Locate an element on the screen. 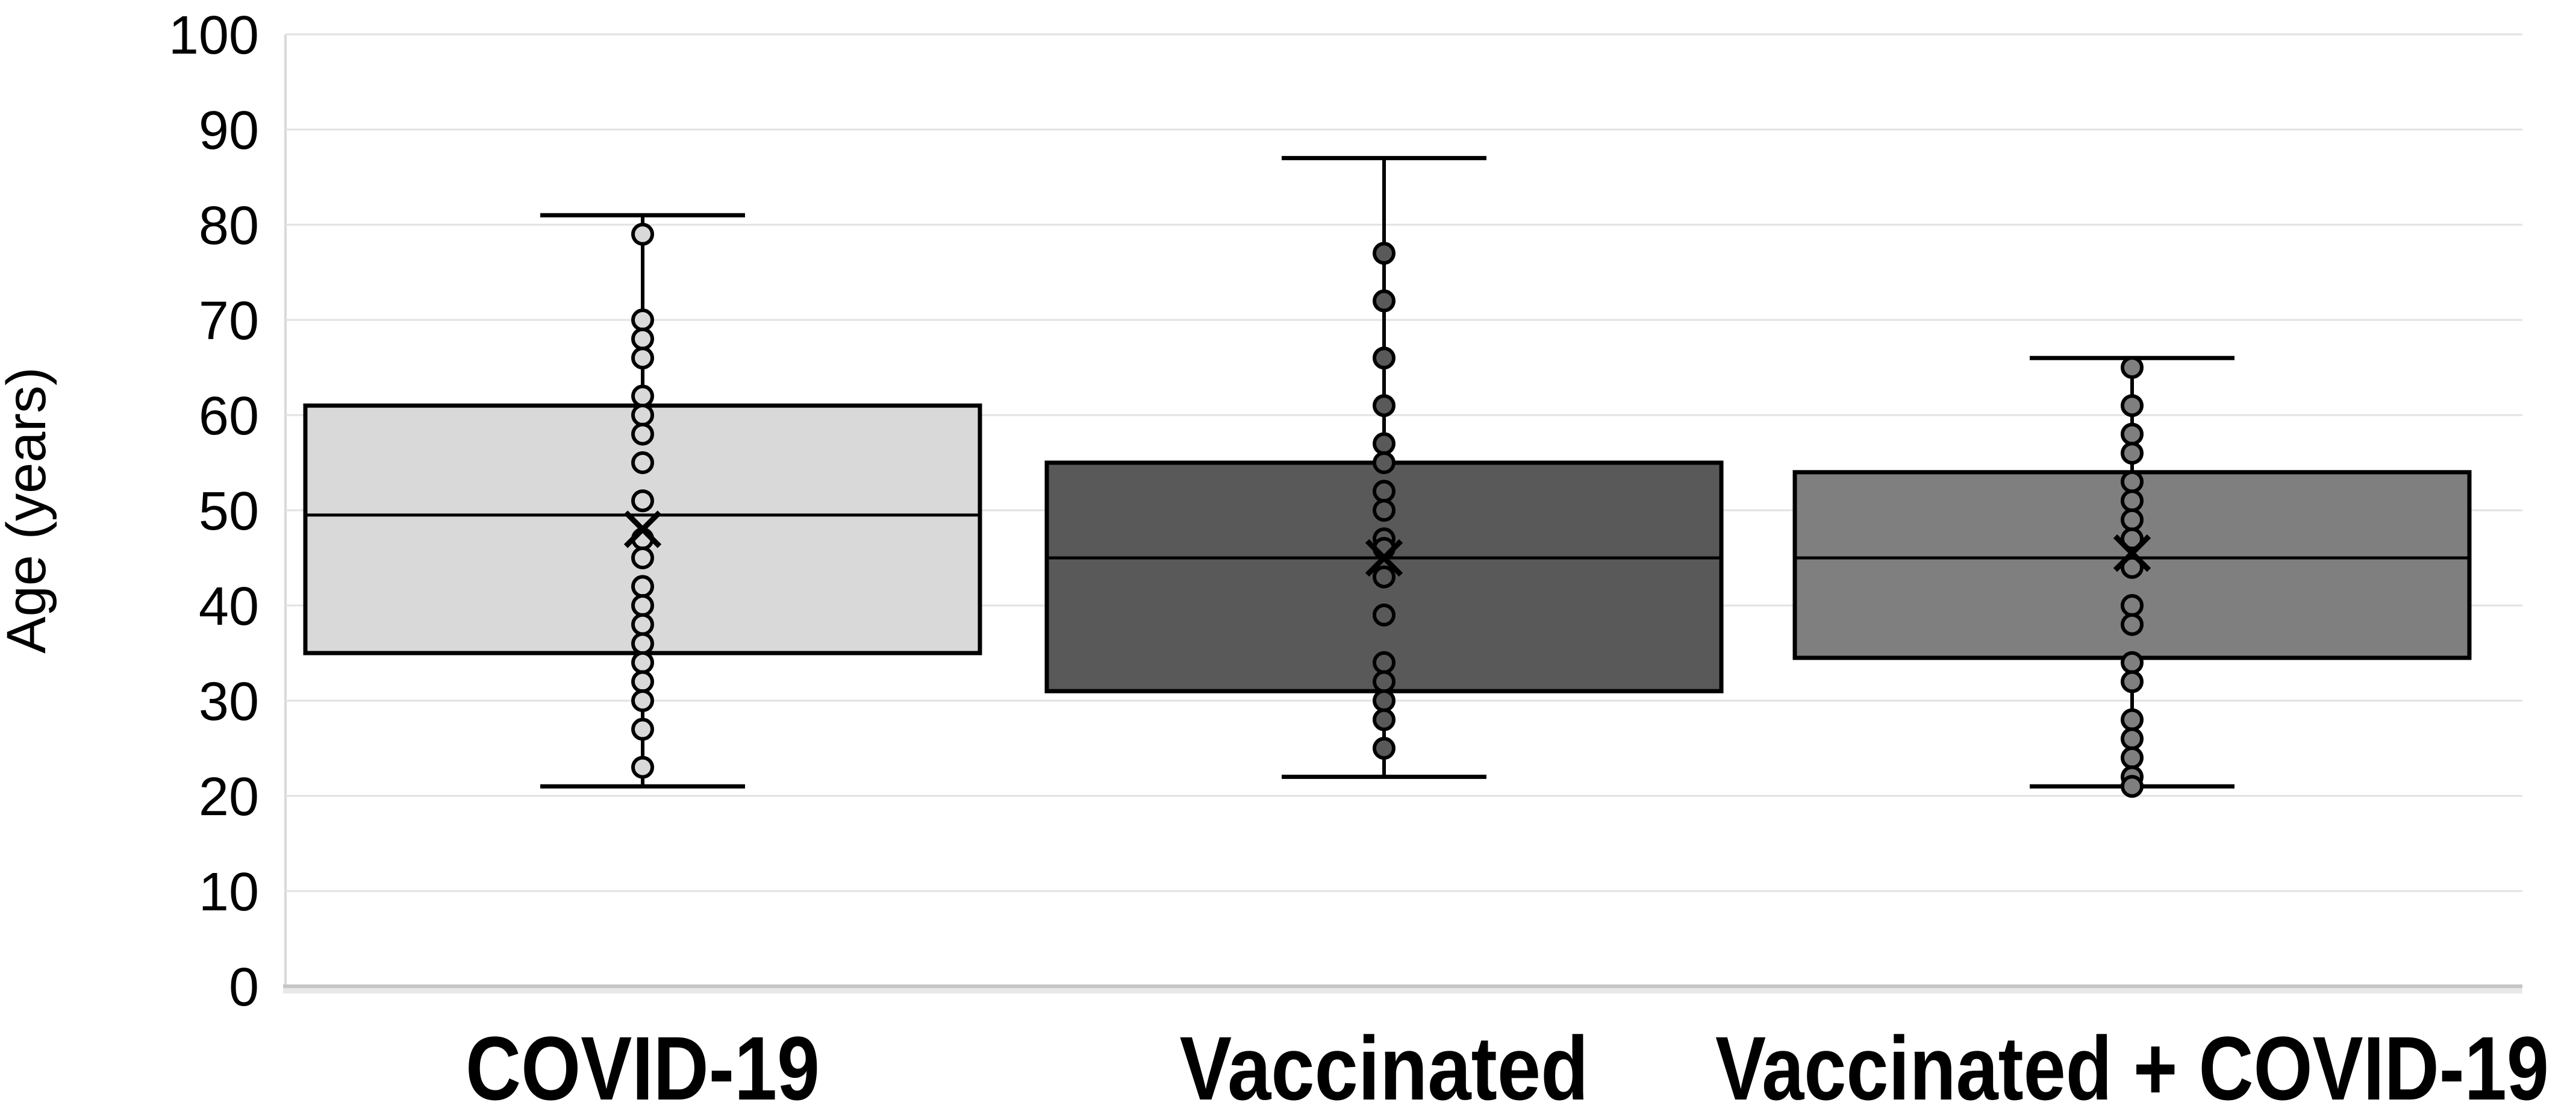 Image resolution: width=2576 pixels, height=1120 pixels. y-tick-label: 100 is located at coordinates (214, 35).